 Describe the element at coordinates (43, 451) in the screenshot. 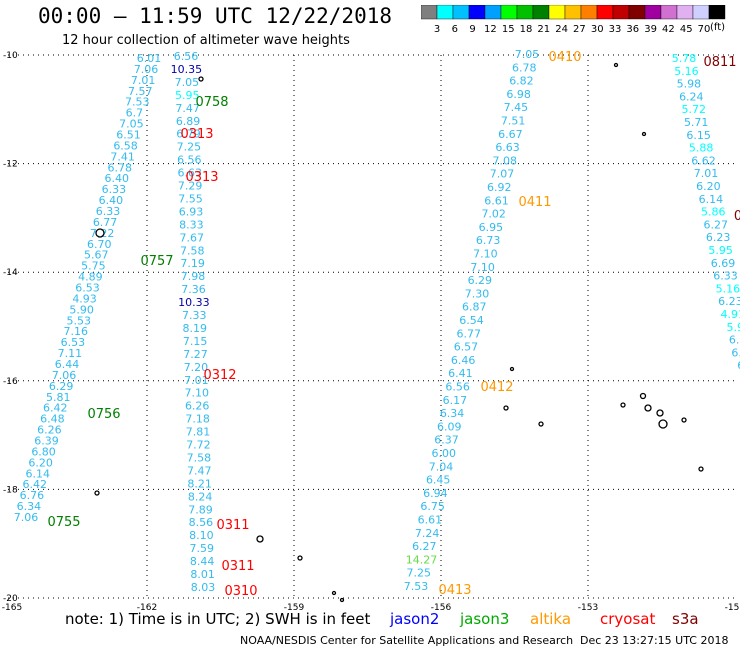

I see `wave-height-value: 6.80` at that location.